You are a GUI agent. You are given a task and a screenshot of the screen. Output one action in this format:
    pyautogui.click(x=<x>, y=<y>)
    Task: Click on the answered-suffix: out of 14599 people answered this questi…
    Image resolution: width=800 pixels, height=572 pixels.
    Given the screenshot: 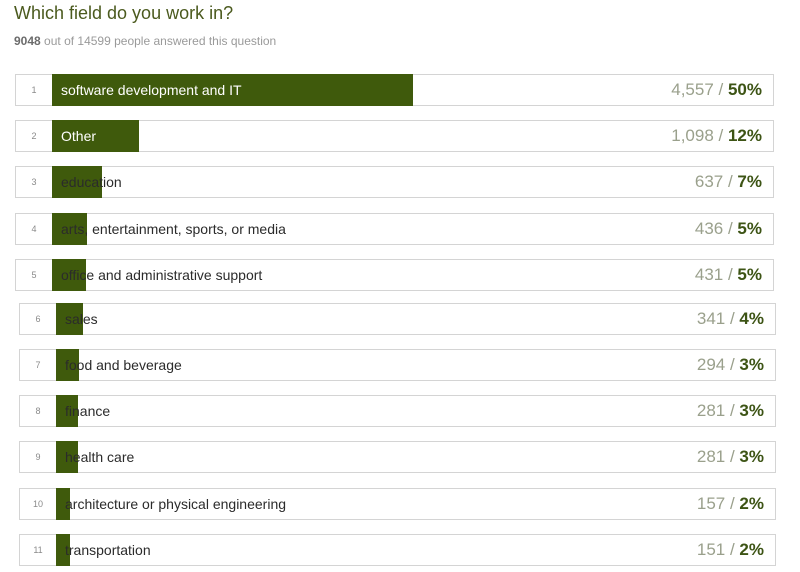 What is the action you would take?
    pyautogui.click(x=160, y=41)
    